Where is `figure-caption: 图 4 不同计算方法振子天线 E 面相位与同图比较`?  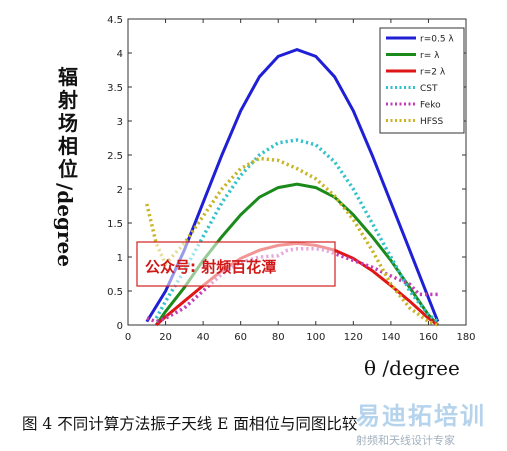
figure-caption: 图 4 不同计算方法振子天线 E 面相位与同图比较 is located at coordinates (190, 424).